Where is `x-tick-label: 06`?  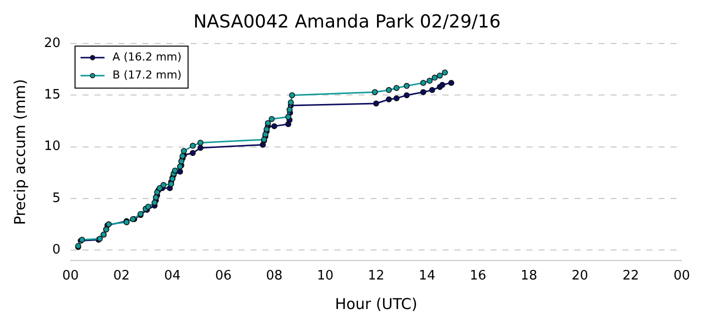 x-tick-label: 06 is located at coordinates (223, 276).